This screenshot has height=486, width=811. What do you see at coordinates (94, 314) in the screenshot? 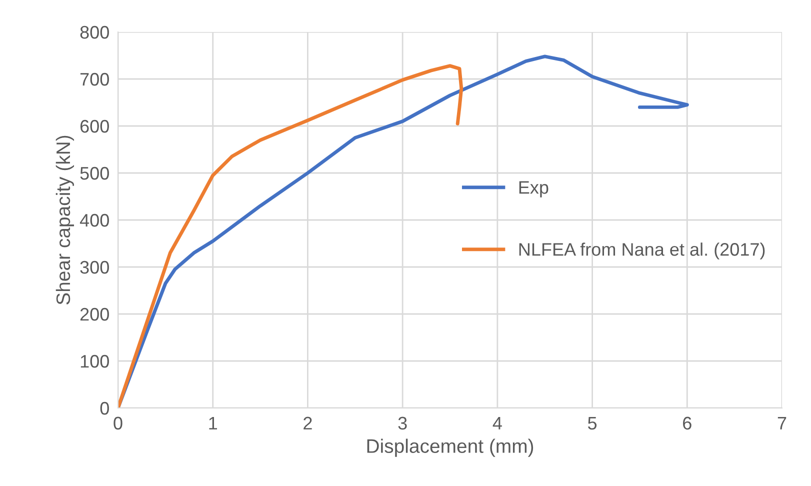
I see `y-tick-label: 200` at bounding box center [94, 314].